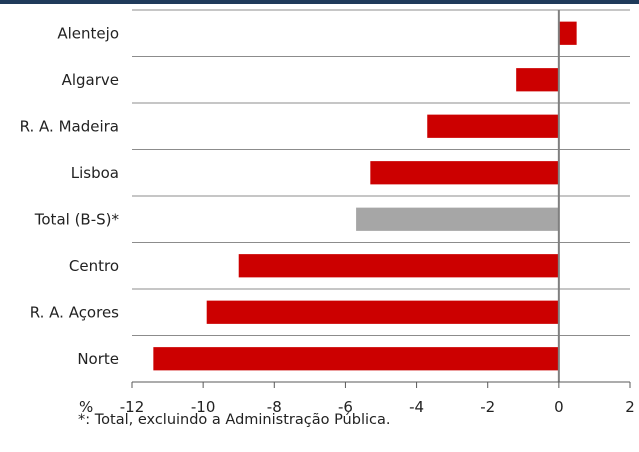  I want to click on category-label: Norte, so click(98, 359).